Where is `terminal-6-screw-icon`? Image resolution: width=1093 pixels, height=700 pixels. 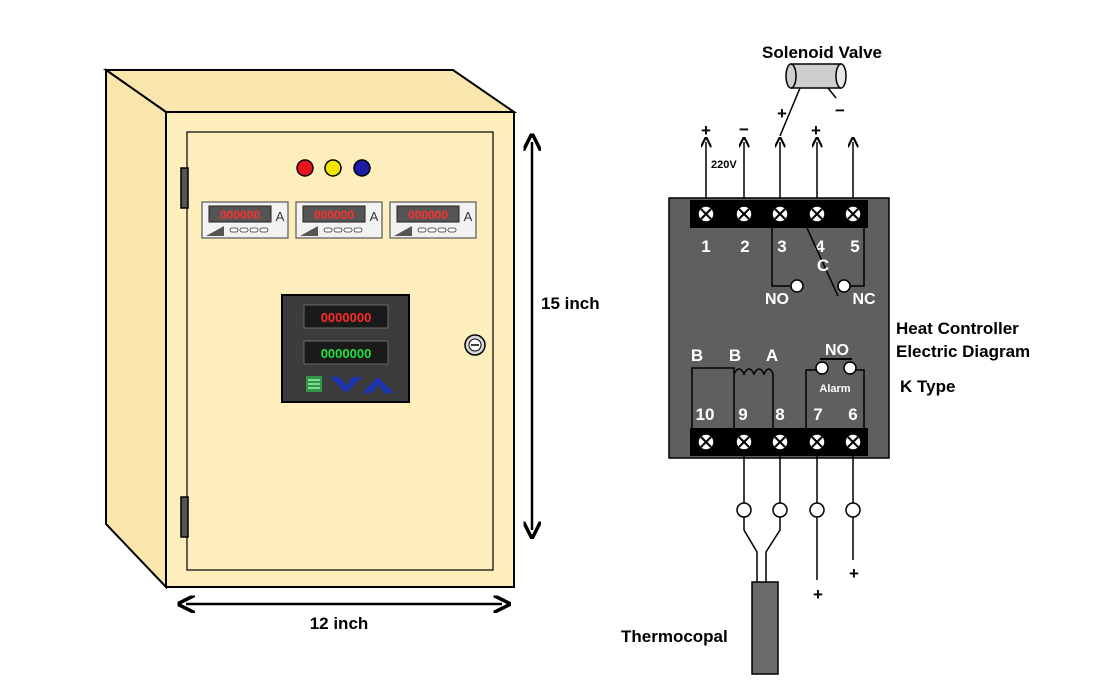 terminal-6-screw-icon is located at coordinates (853, 442).